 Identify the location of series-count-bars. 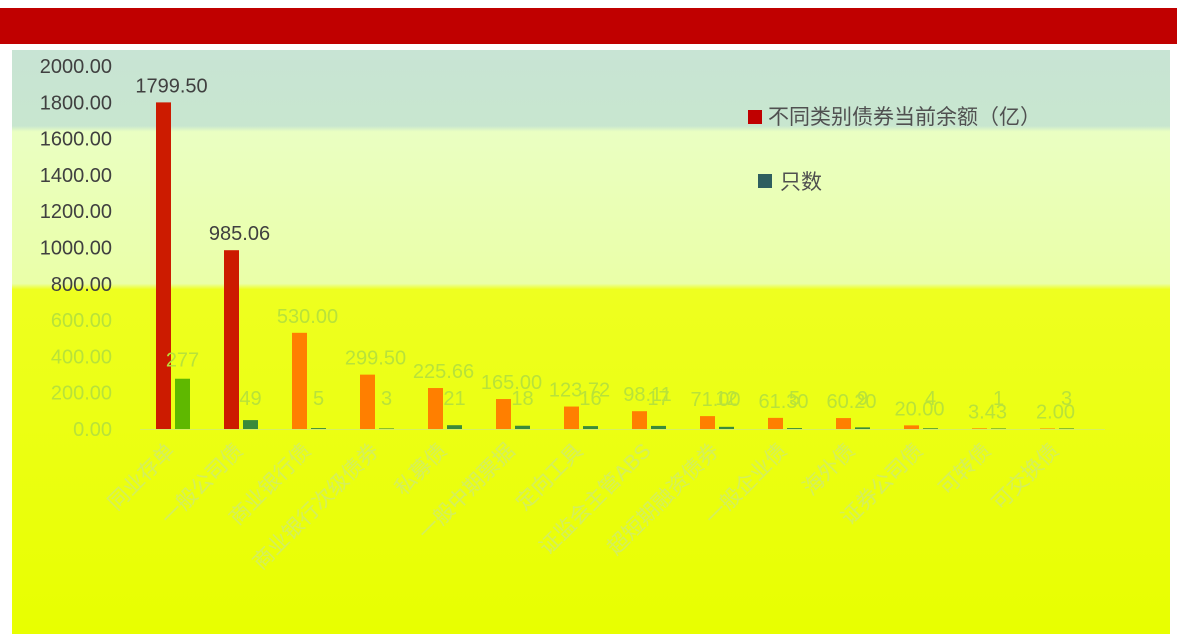
(624, 403).